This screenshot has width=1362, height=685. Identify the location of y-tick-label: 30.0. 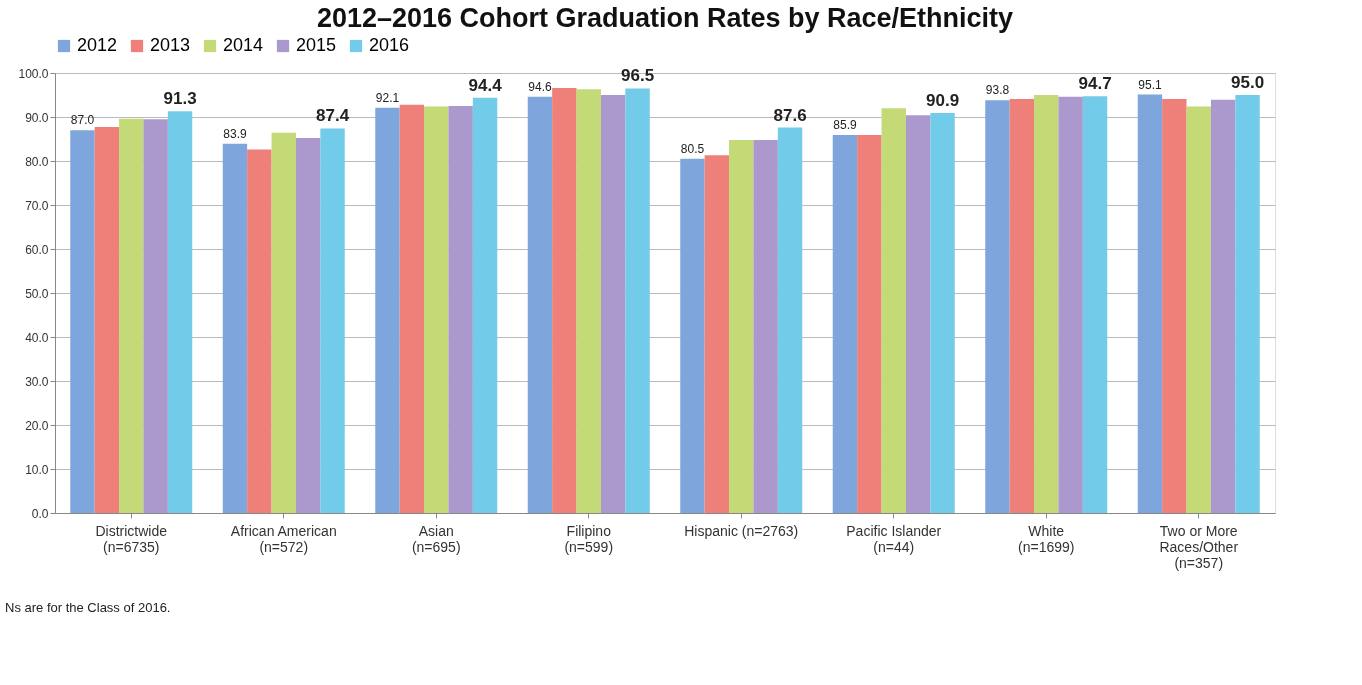
(37, 381).